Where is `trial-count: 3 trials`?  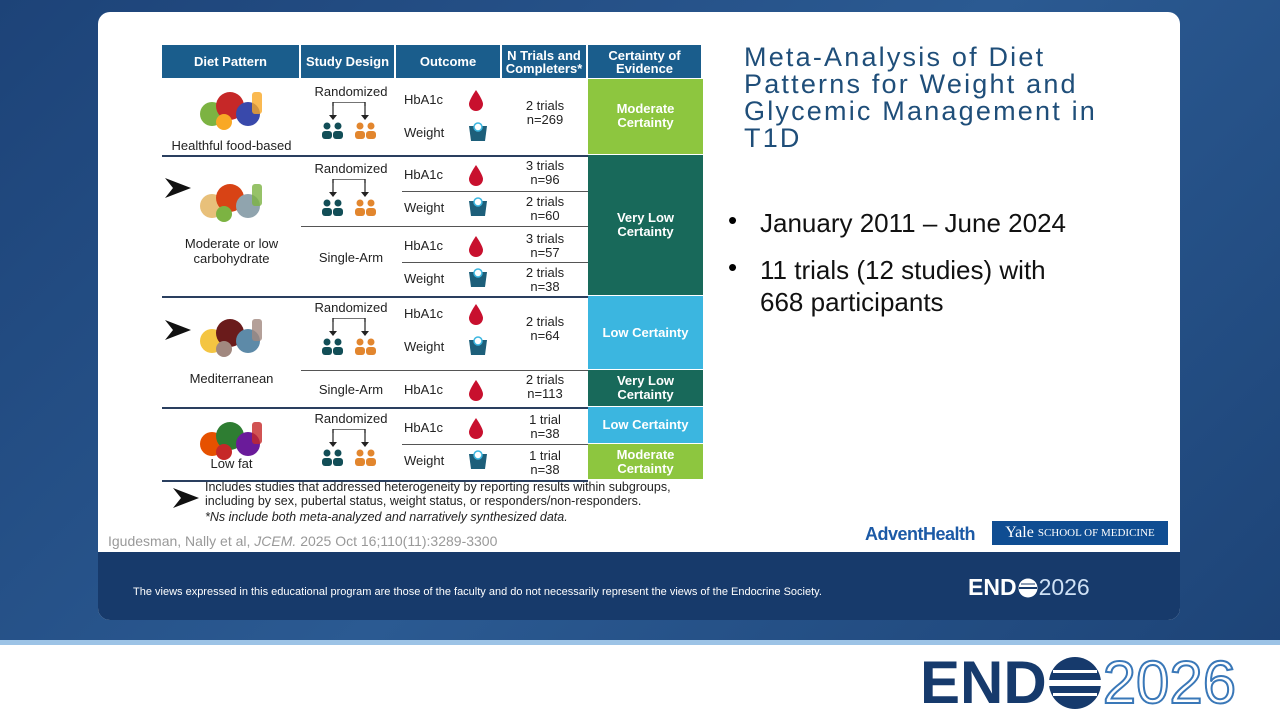
trial-count: 3 trials is located at coordinates (545, 165).